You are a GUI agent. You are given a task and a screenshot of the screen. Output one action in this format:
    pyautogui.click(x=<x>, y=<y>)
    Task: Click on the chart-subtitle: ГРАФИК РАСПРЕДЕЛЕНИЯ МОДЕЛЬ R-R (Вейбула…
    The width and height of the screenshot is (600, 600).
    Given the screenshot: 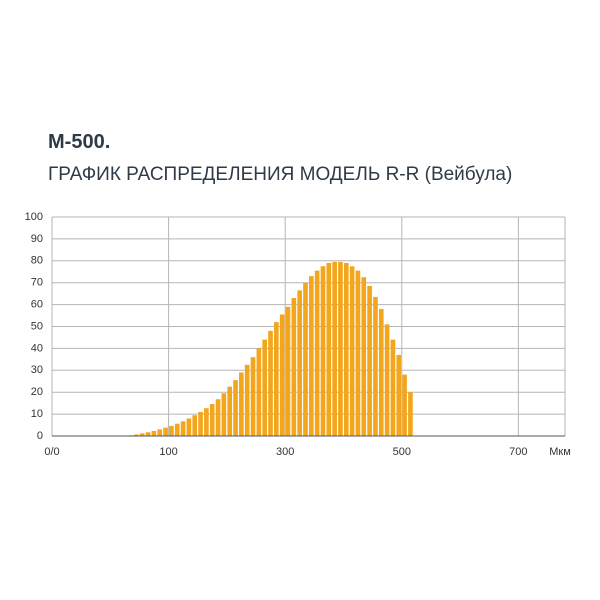 What is the action you would take?
    pyautogui.click(x=280, y=174)
    